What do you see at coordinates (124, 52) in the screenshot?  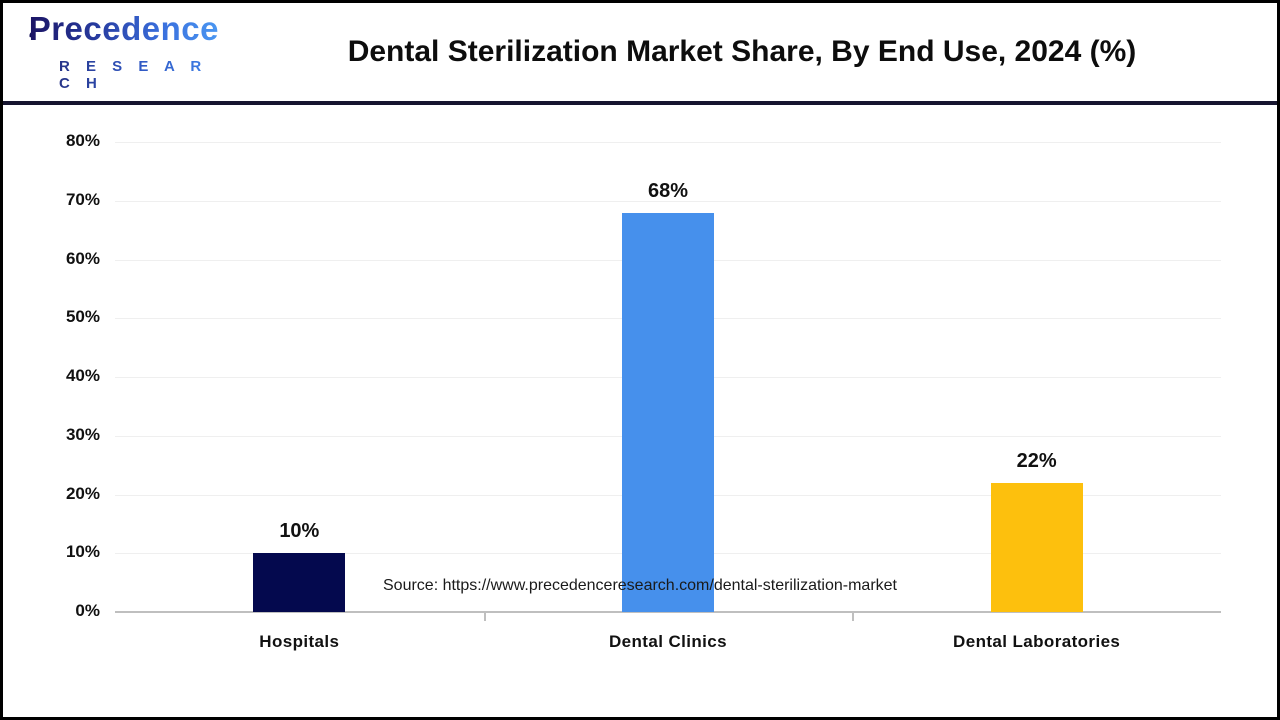 I see `precedence-research-logo: Precedence R E S E A R C H` at bounding box center [124, 52].